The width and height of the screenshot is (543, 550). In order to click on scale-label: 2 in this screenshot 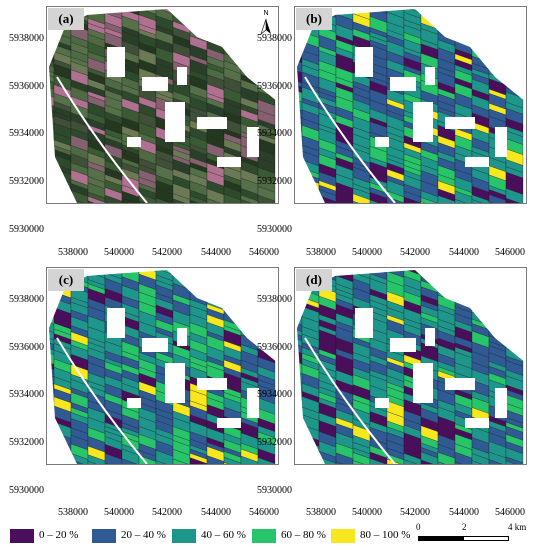, I will do `click(464, 527)`.